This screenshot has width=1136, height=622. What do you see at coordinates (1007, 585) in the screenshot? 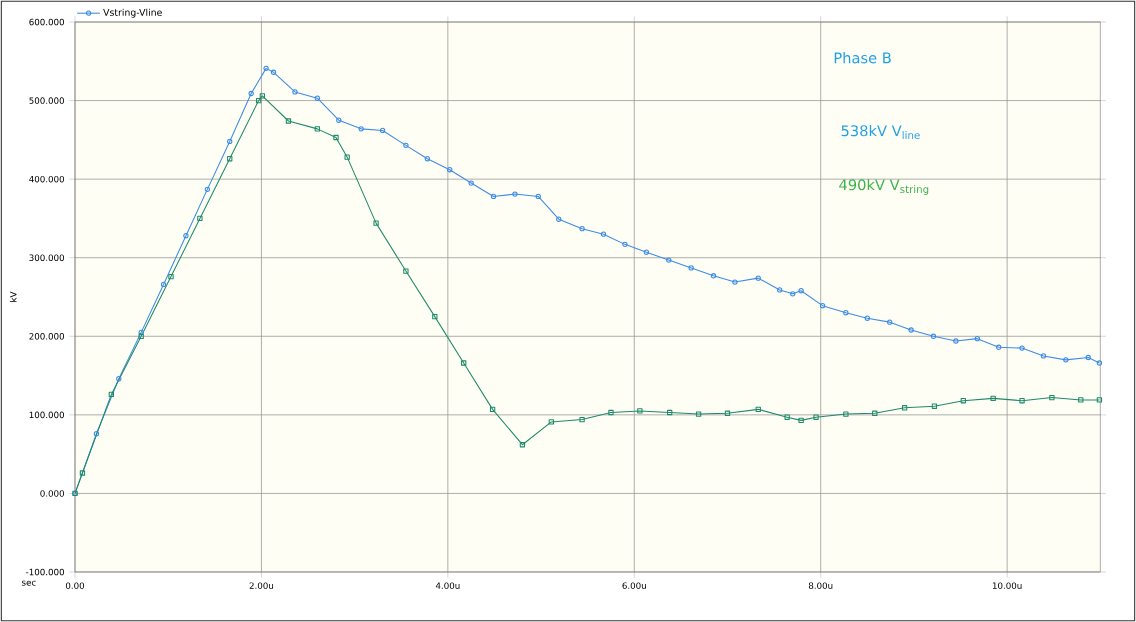
I see `x-tick-label: 10.00u` at bounding box center [1007, 585].